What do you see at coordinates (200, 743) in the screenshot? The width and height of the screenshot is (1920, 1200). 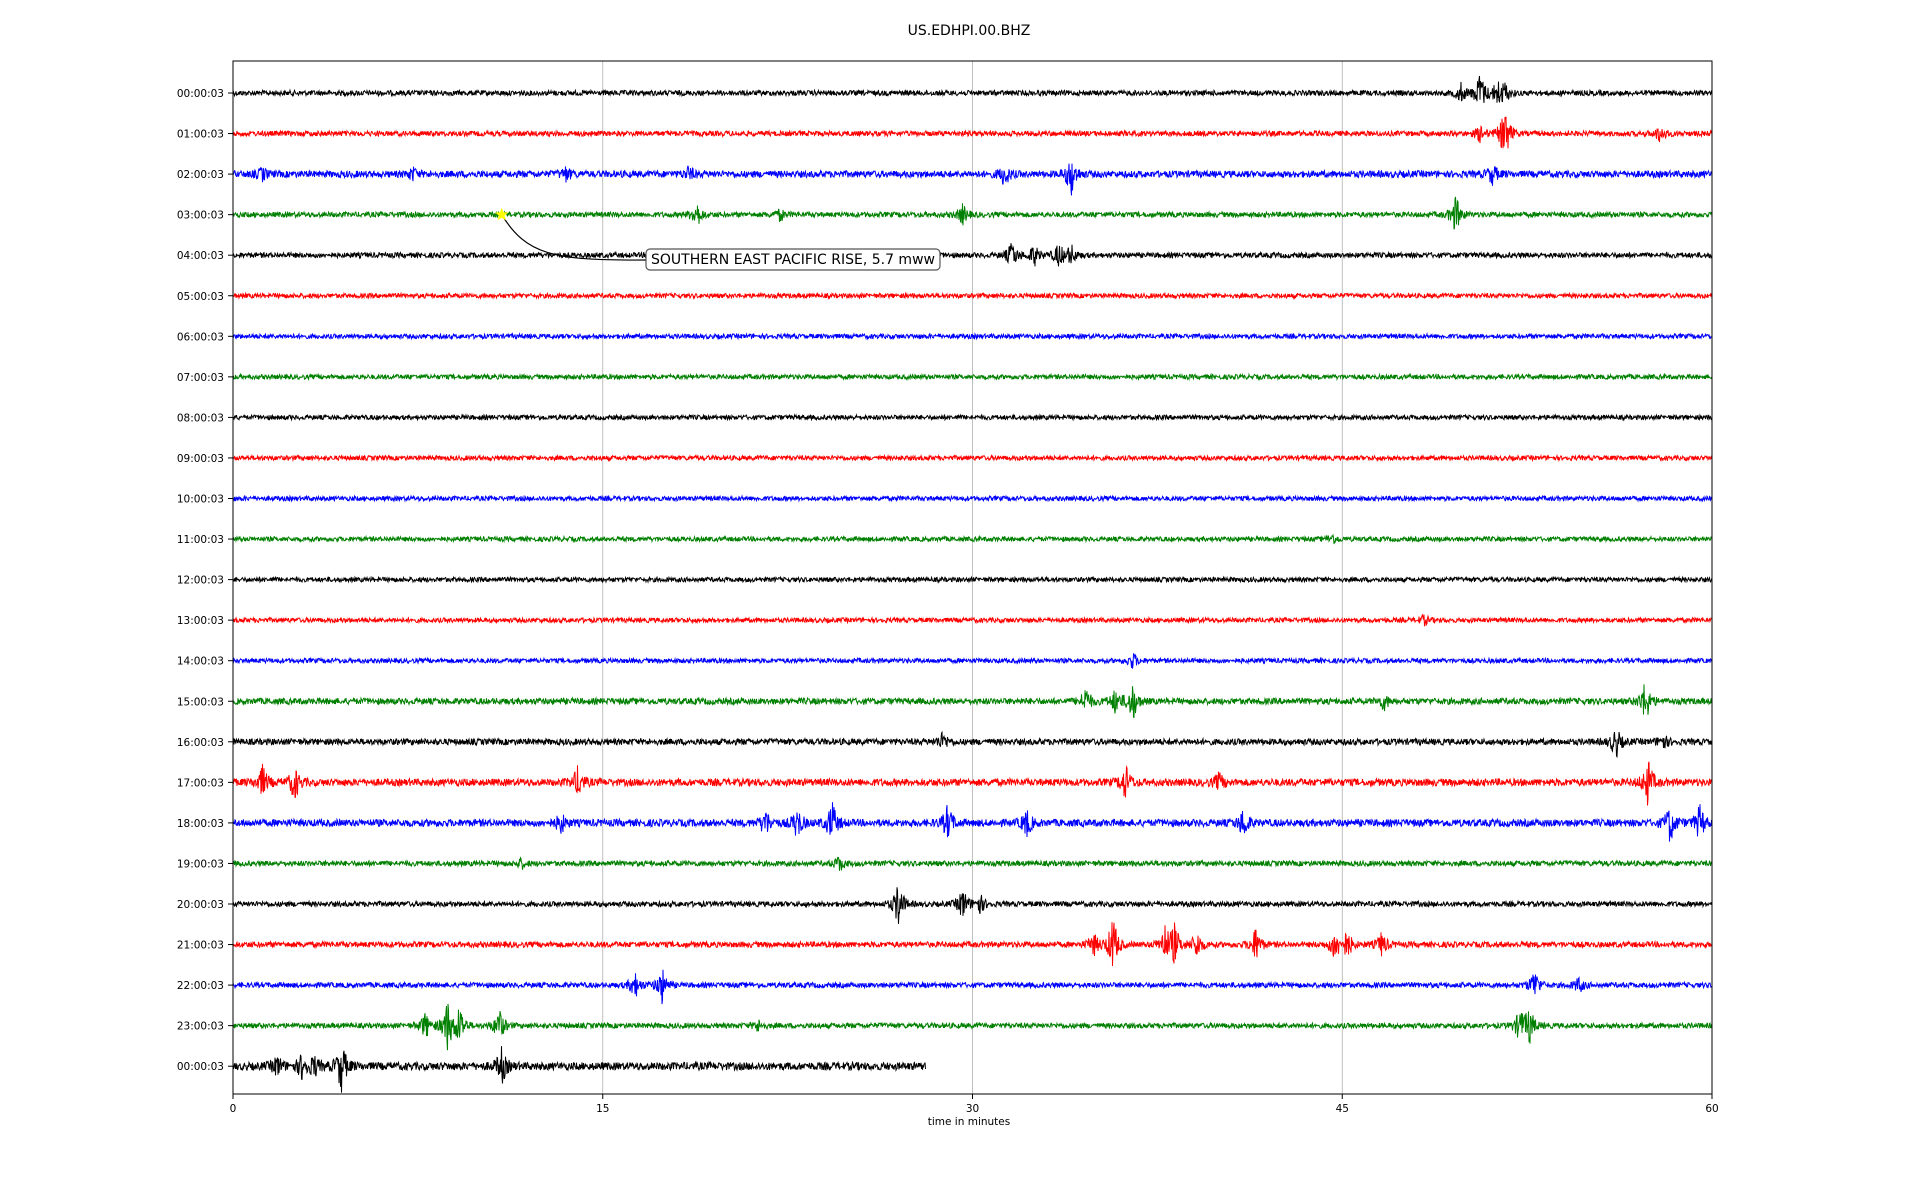 I see `y-tick-label-16: 16:00:03` at bounding box center [200, 743].